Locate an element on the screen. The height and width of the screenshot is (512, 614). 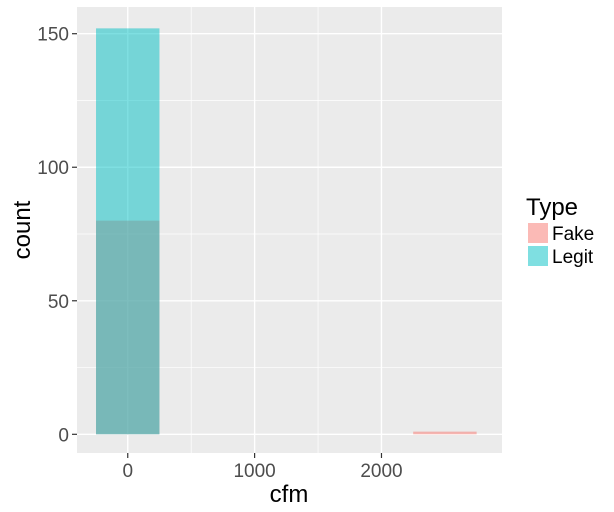
y-tick-label: 100 is located at coordinates (53, 168).